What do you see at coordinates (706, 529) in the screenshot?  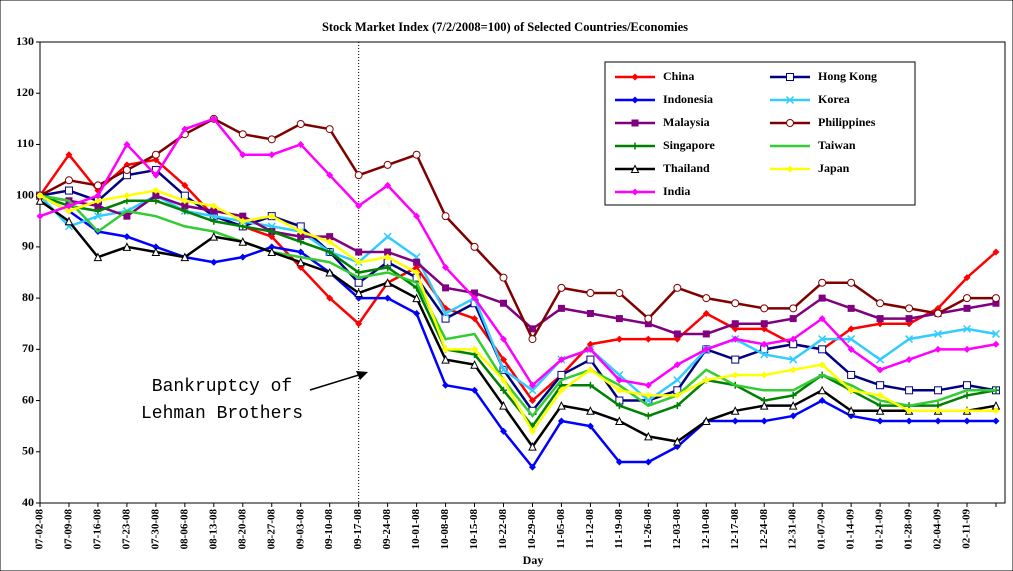 I see `x-tick-label: 12-10-08` at bounding box center [706, 529].